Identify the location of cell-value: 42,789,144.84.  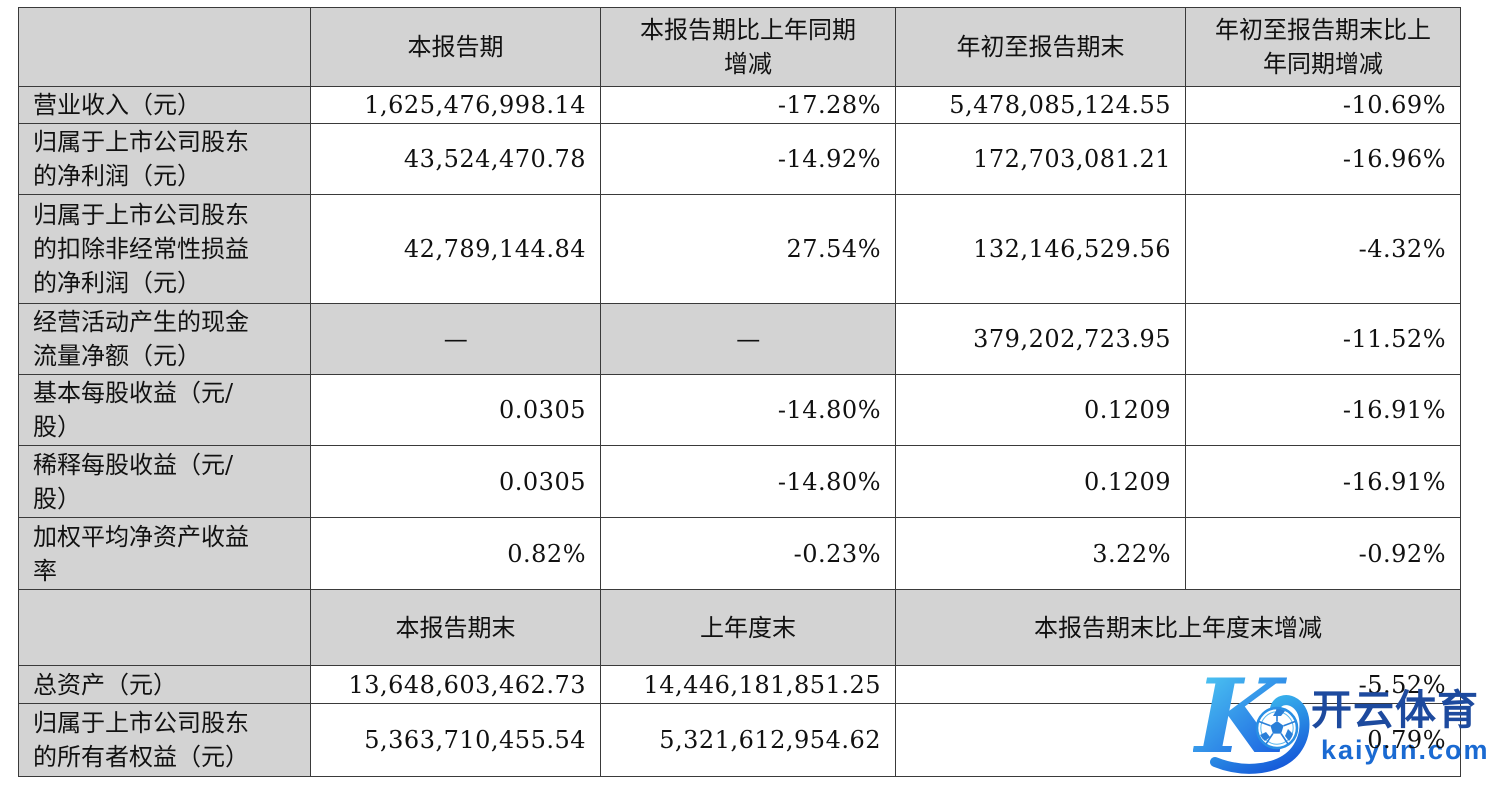
(455, 249).